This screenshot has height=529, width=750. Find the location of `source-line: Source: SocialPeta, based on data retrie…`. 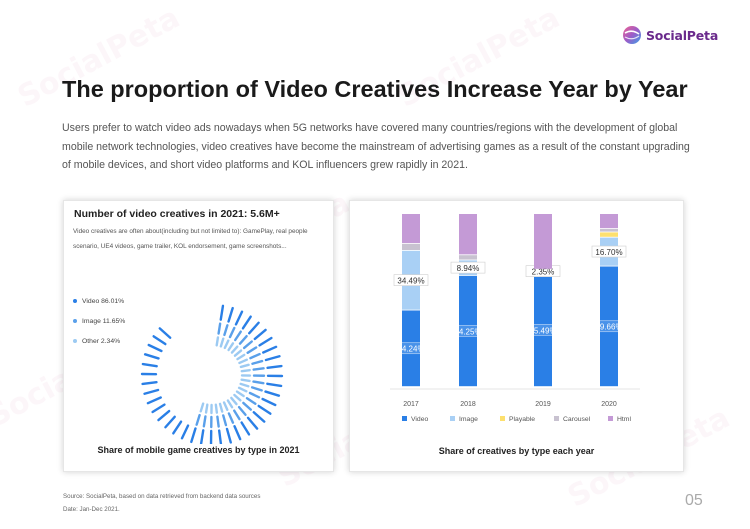

source-line: Source: SocialPeta, based on data retrie… is located at coordinates (161, 497).